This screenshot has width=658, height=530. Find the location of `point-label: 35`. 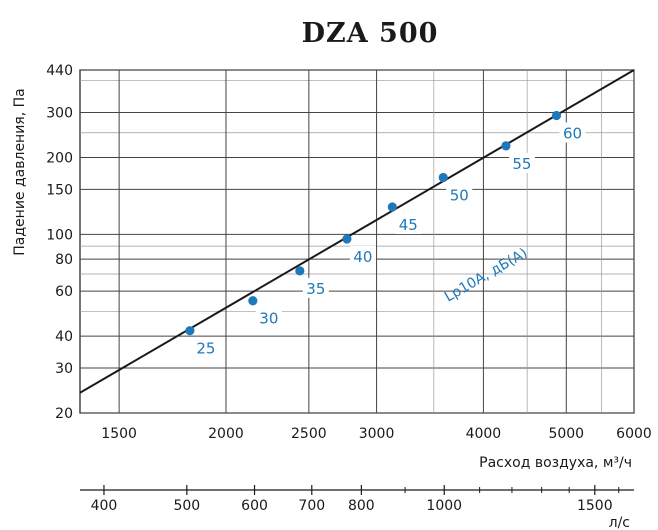

point-label: 35 is located at coordinates (315, 289).